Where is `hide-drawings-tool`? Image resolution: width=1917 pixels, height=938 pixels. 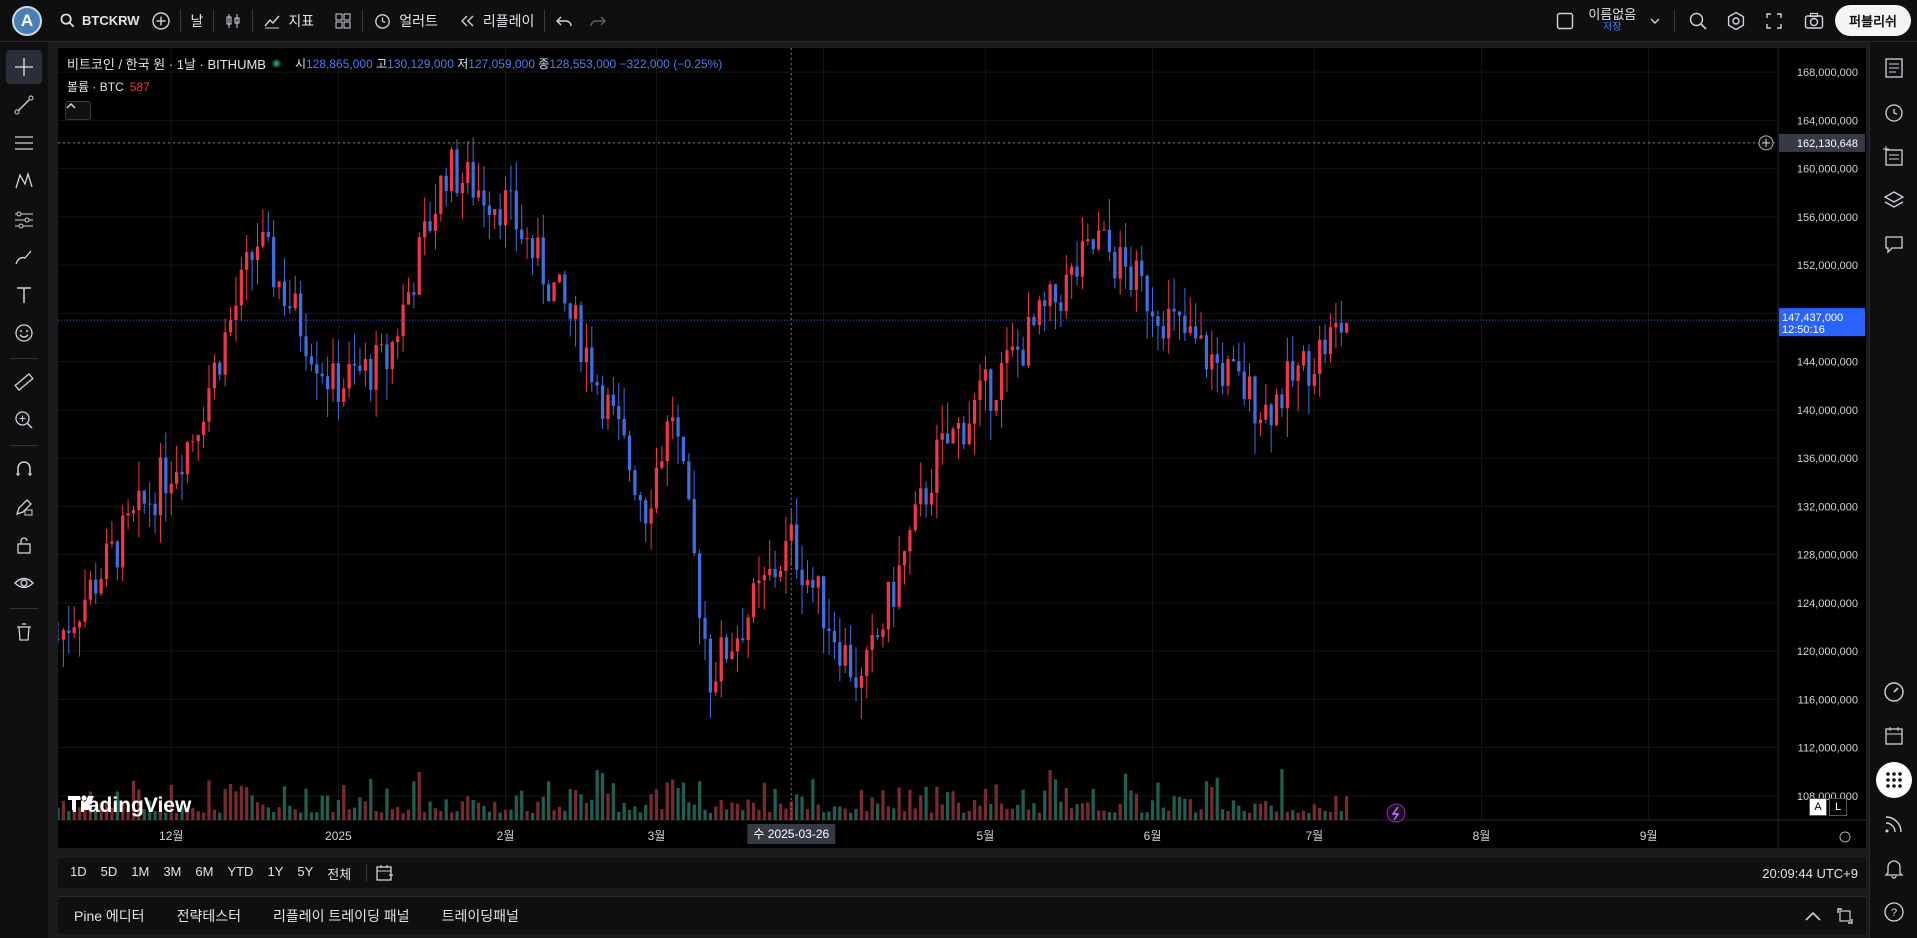 hide-drawings-tool is located at coordinates (24, 583).